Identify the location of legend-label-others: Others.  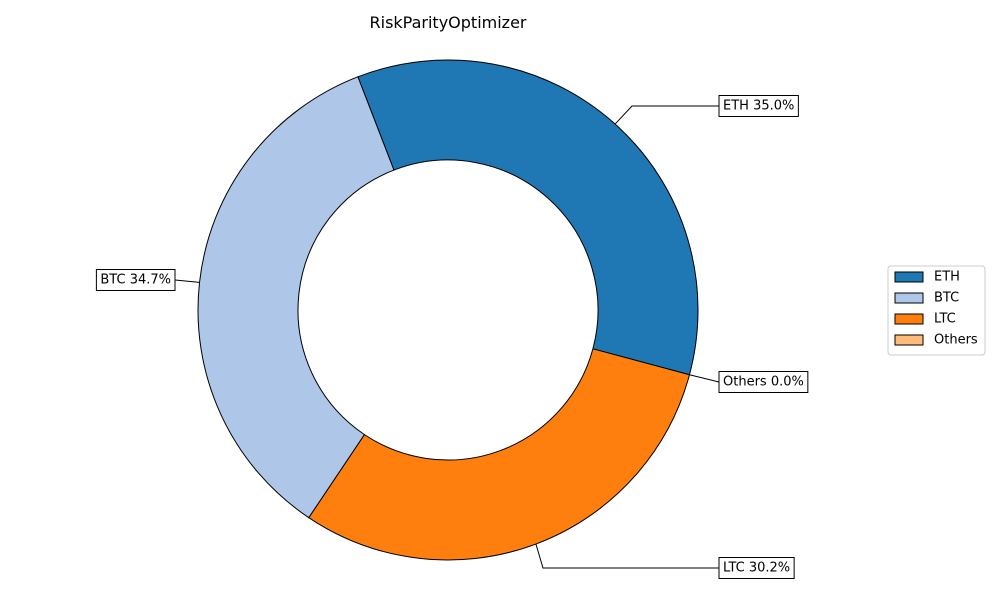
(956, 340).